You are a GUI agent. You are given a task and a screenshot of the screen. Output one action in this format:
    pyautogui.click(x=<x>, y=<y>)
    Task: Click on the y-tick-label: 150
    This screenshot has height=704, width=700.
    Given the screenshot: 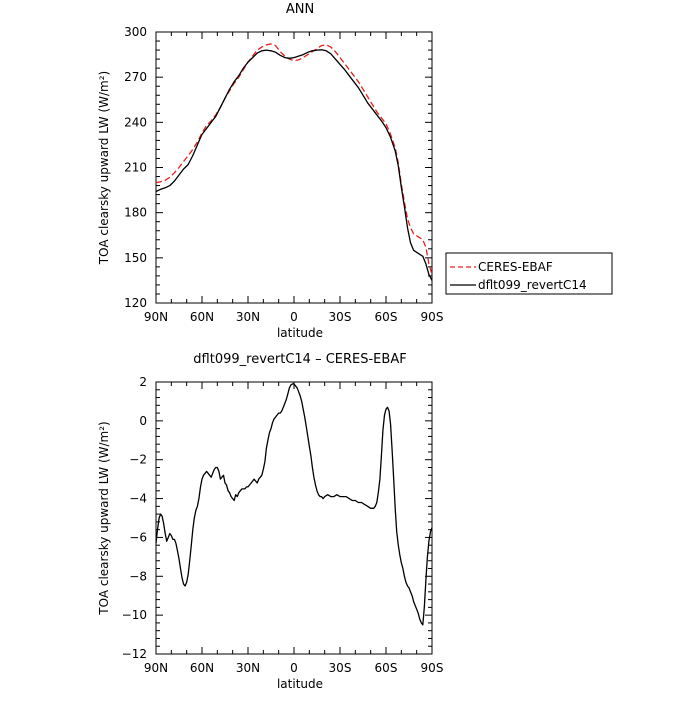 What is the action you would take?
    pyautogui.click(x=135, y=258)
    